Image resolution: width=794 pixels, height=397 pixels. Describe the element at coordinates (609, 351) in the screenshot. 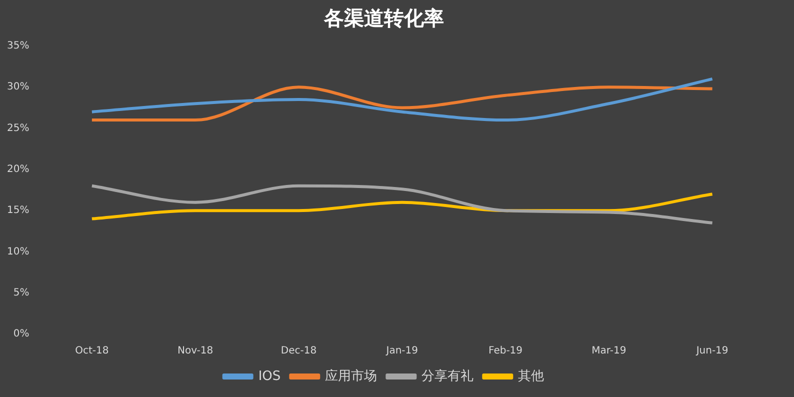

I see `x-tick-label: Mar-19` at that location.